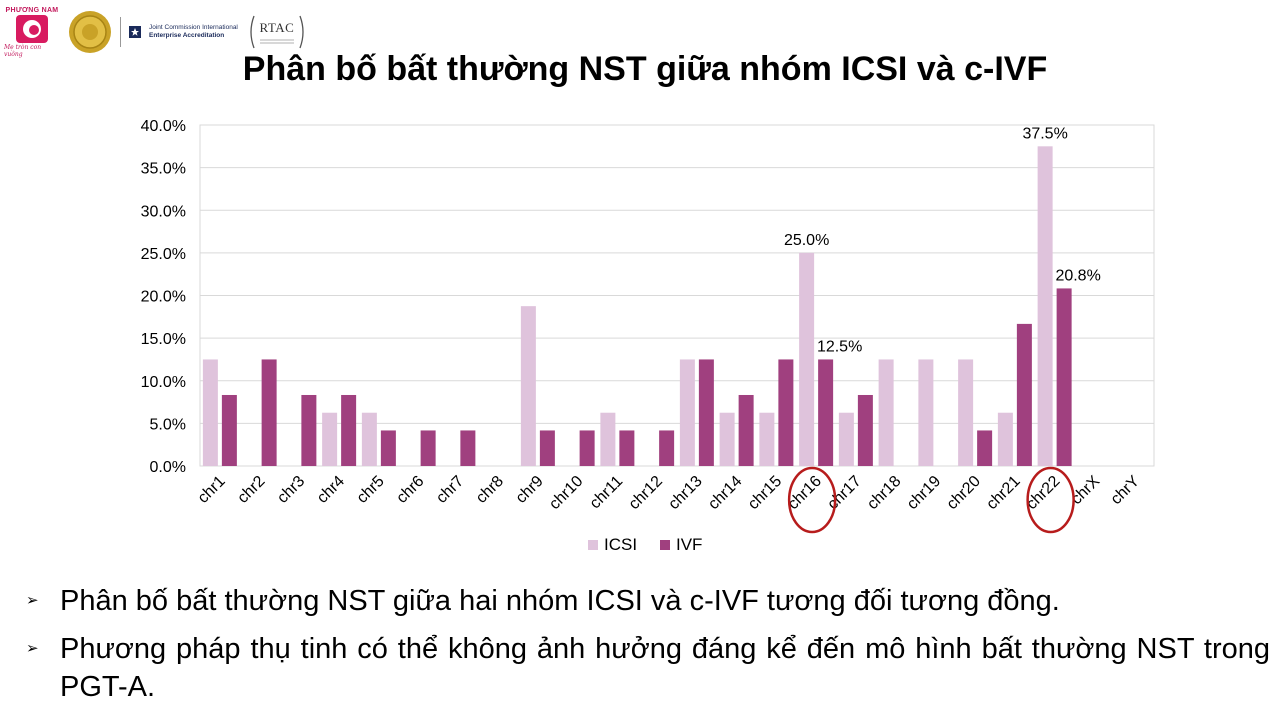 The height and width of the screenshot is (720, 1280). What do you see at coordinates (135, 32) in the screenshot?
I see `jci-star-icon` at bounding box center [135, 32].